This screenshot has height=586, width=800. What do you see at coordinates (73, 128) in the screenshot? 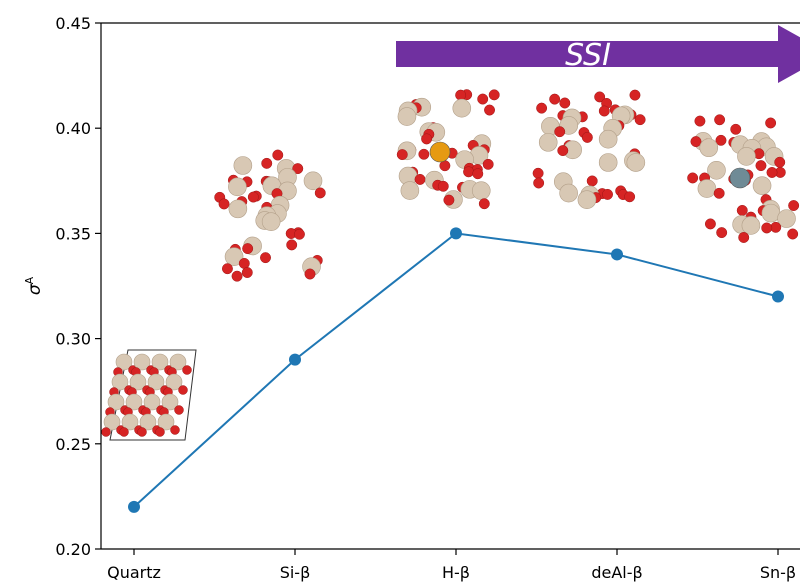
I see `y-tick-label: 0.40` at bounding box center [73, 128].